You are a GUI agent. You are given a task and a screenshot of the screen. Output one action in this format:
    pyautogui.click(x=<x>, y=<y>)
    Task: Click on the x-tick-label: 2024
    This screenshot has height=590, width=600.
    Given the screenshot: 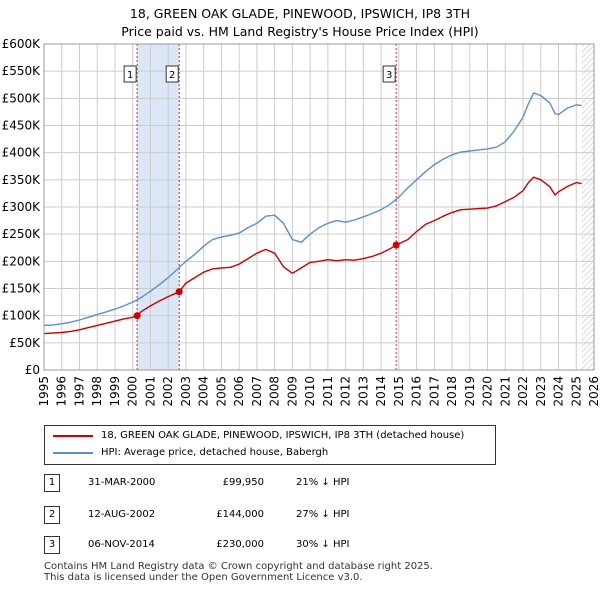 What is the action you would take?
    pyautogui.click(x=559, y=391)
    